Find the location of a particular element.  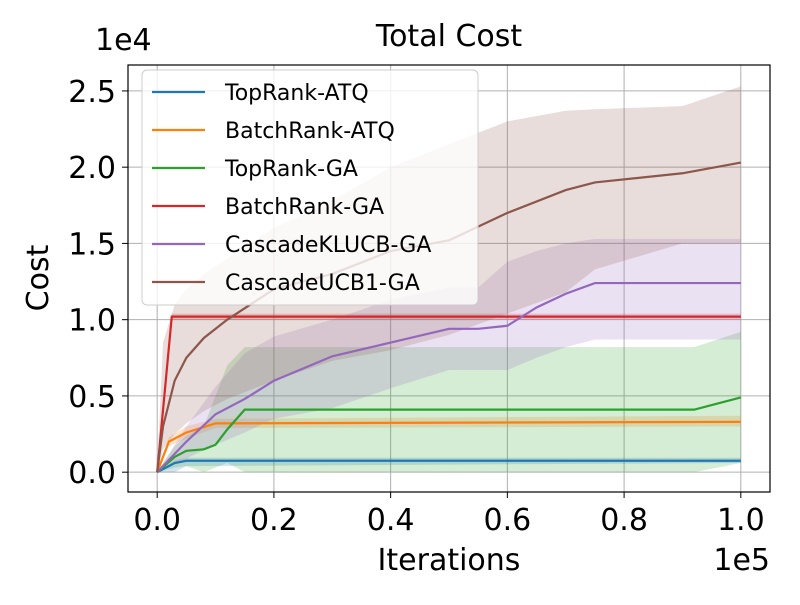

legend-label-cascadeklucb-ga: CascadeKLUCB-GA is located at coordinates (328, 245).